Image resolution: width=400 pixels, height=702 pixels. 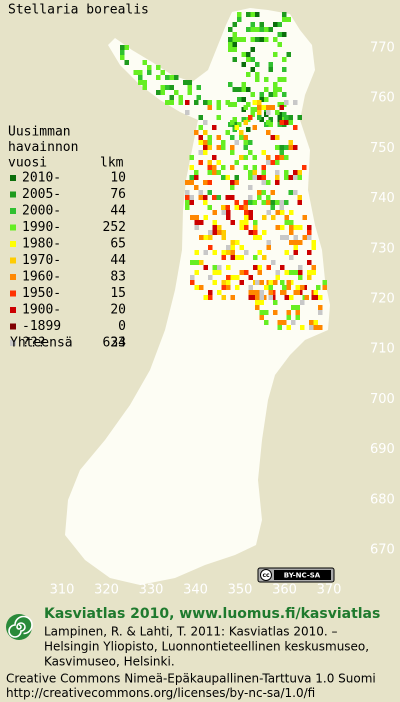 What do you see at coordinates (118, 260) in the screenshot?
I see `legend-count: 44` at bounding box center [118, 260].